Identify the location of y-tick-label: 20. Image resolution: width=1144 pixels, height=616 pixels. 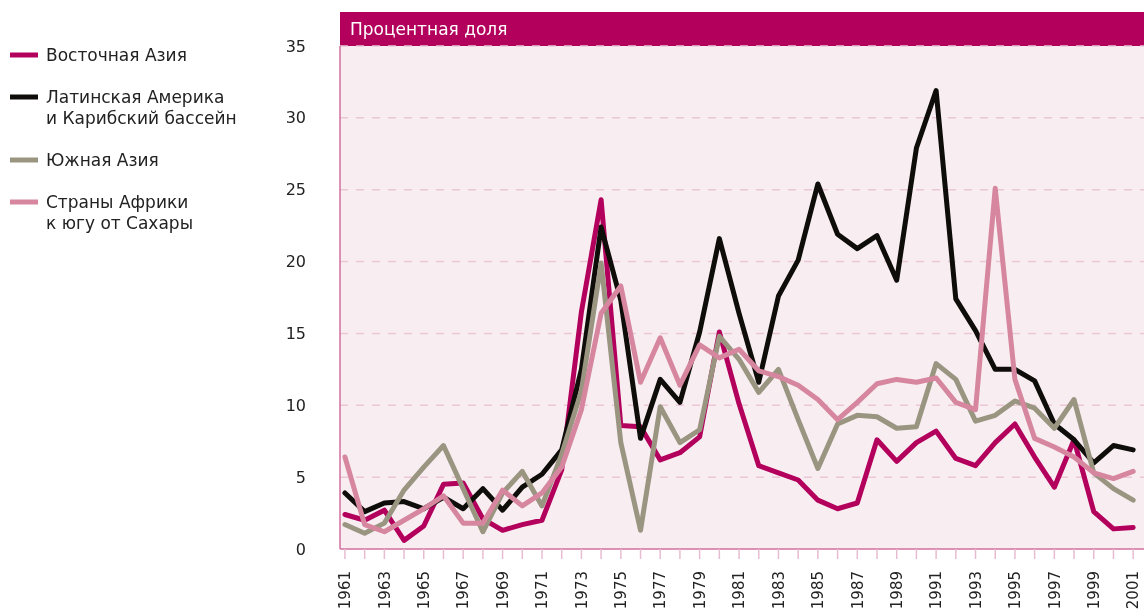
(295, 262).